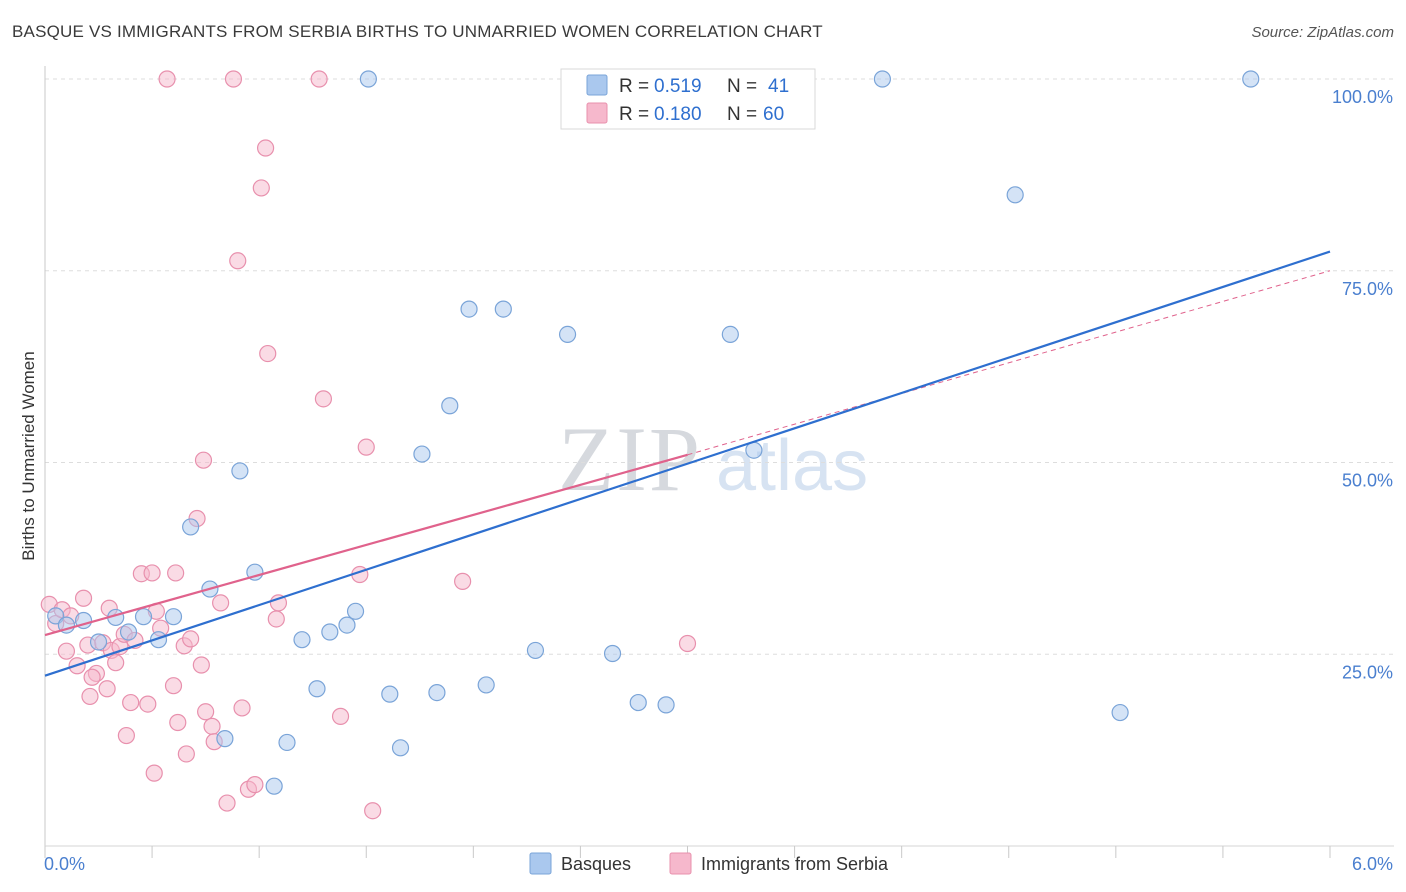 This screenshot has height=892, width=1406. I want to click on legend-label-serbia: Immigrants from Serbia, so click(795, 864).